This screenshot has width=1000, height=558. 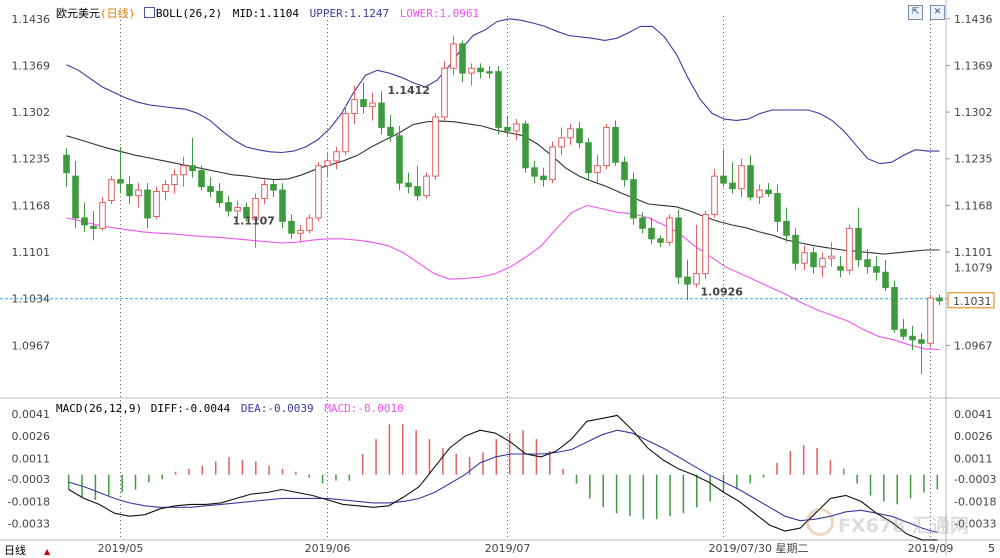 What do you see at coordinates (149, 12) in the screenshot?
I see `boll-toggle-icon` at bounding box center [149, 12].